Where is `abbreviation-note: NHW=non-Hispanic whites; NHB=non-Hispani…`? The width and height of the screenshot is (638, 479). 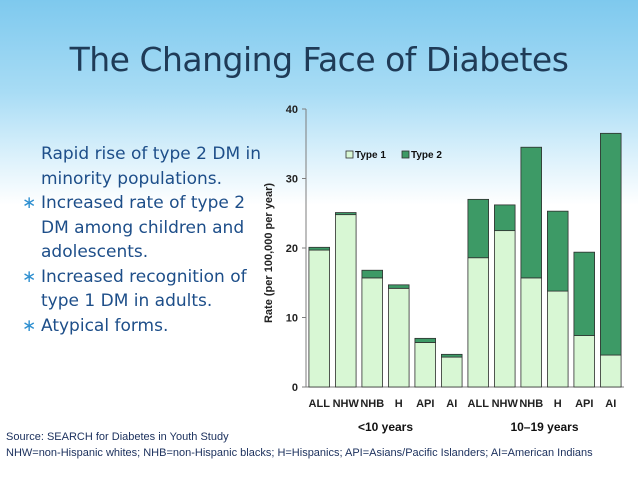 abbreviation-note: NHW=non-Hispanic whites; NHB=non-Hispani… is located at coordinates (299, 453).